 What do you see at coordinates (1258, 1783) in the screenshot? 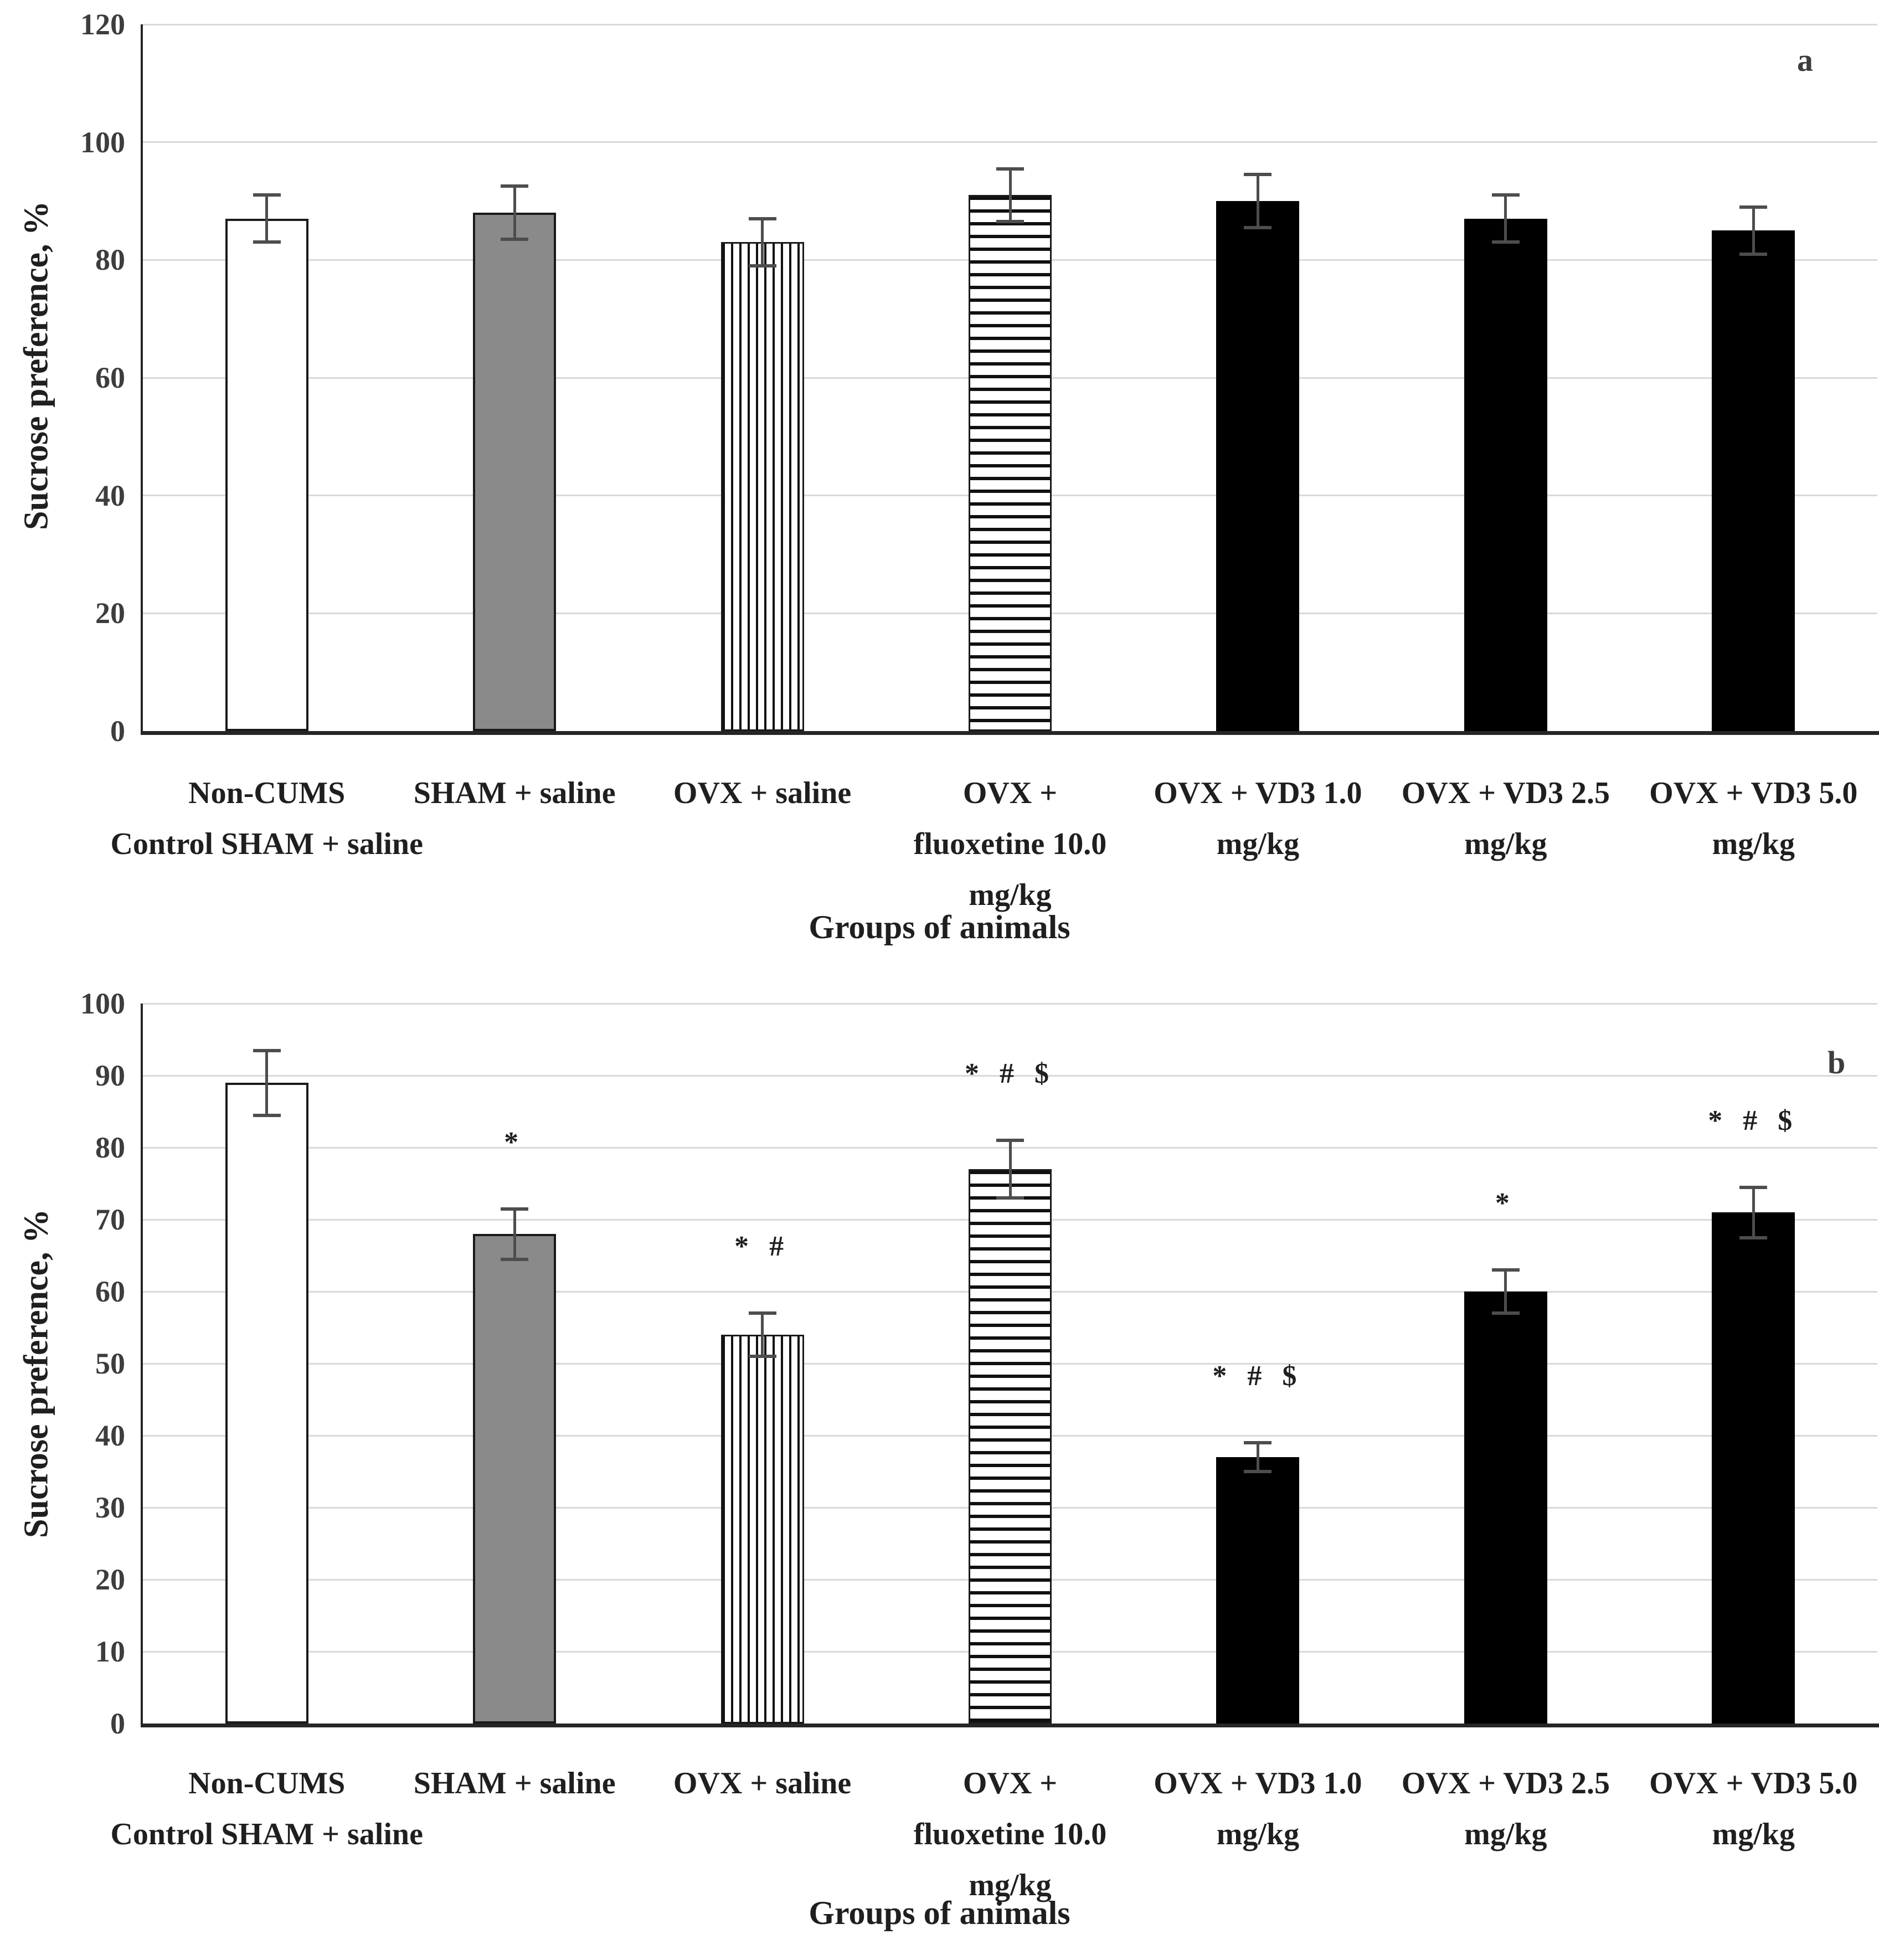
I see `x-category-label-line: OVX + VD3 1.0` at bounding box center [1258, 1783].